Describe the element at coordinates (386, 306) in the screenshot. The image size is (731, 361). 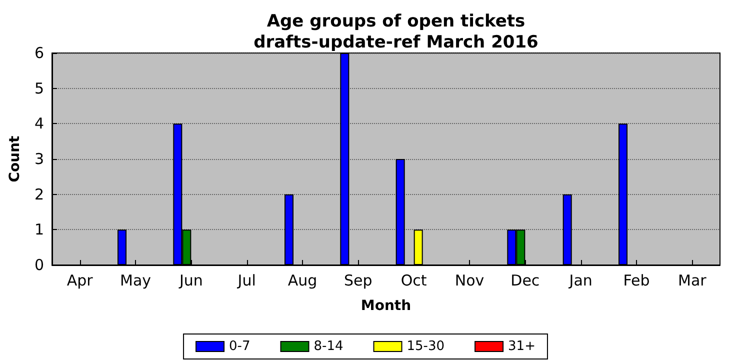
I see `x-axis-title: Month` at that location.